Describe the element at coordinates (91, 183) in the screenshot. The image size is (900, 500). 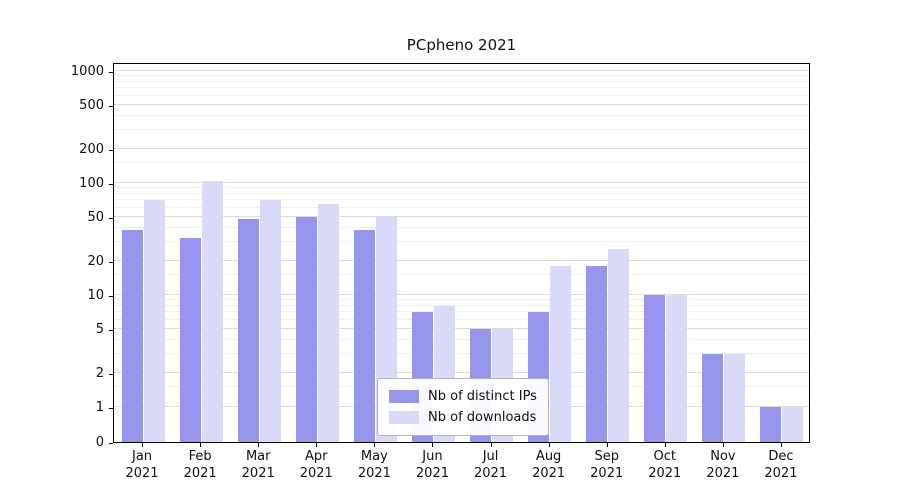
I see `y-tick-label: 100` at that location.